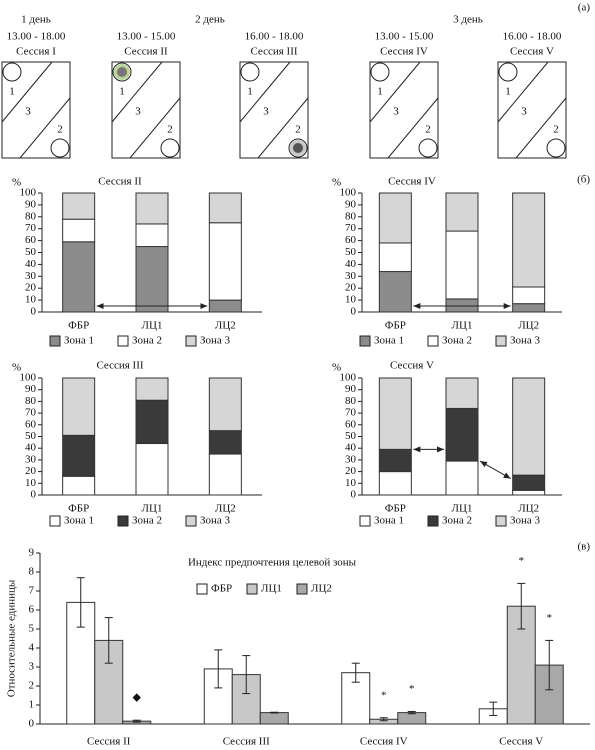 This screenshot has width=595, height=750. I want to click on legend-label: ФБР, so click(221, 589).